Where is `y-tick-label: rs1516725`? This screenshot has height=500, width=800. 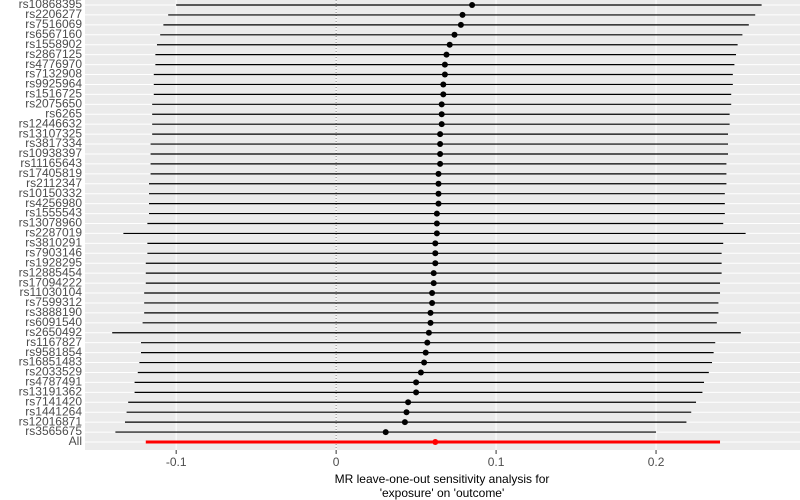
y-tick-label: rs1516725 is located at coordinates (53, 94).